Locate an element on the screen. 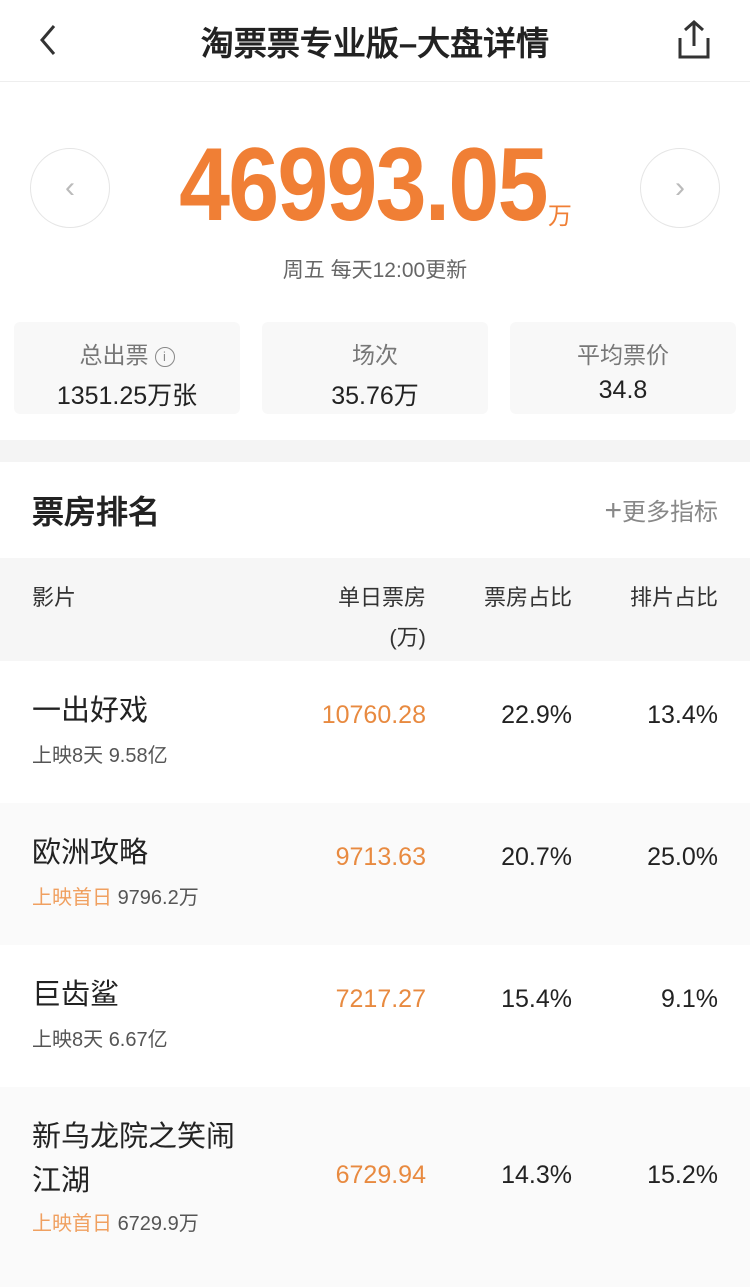  film-name: 巨齿鲨 is located at coordinates (76, 995).